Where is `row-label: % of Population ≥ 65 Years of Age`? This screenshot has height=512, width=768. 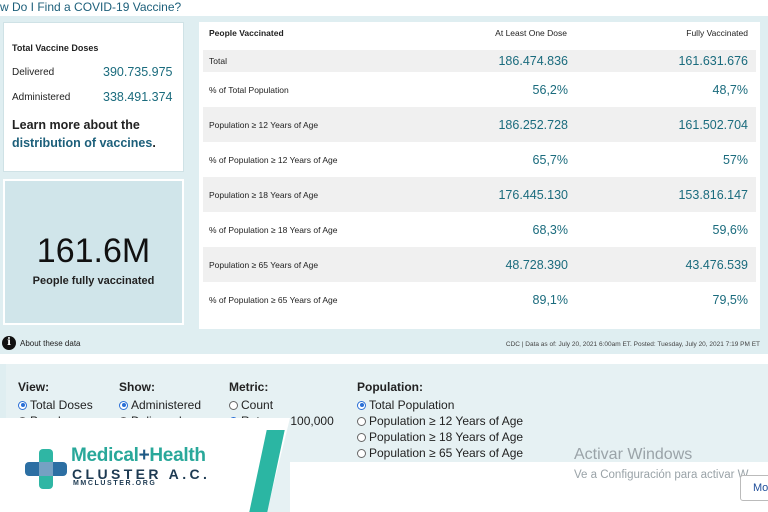
row-label: % of Population ≥ 65 Years of Age is located at coordinates (273, 299).